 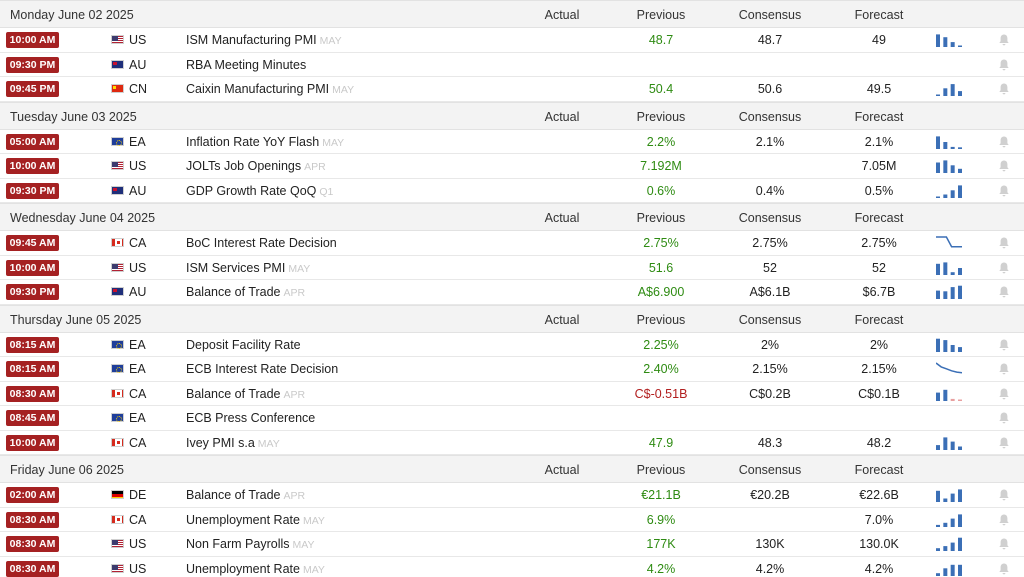 I want to click on event-link: Deposit Facility Rate, so click(x=245, y=345).